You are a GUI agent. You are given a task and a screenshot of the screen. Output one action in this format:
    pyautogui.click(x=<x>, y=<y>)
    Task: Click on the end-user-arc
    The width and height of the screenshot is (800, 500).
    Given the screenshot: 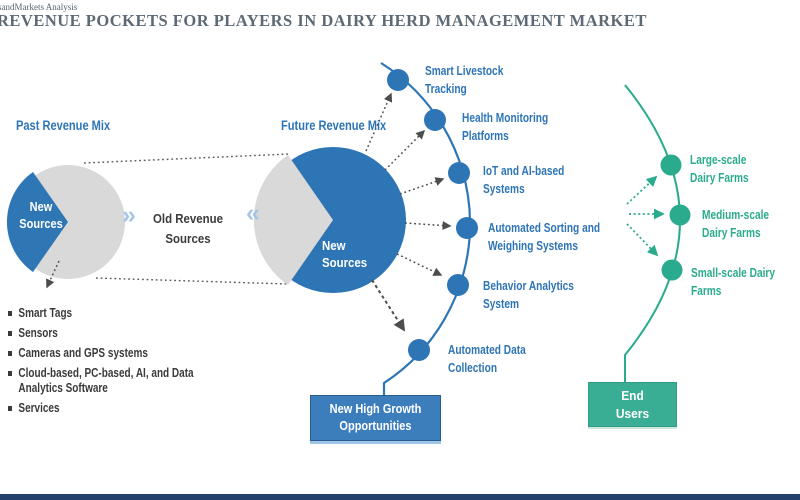 What is the action you would take?
    pyautogui.click(x=652, y=233)
    